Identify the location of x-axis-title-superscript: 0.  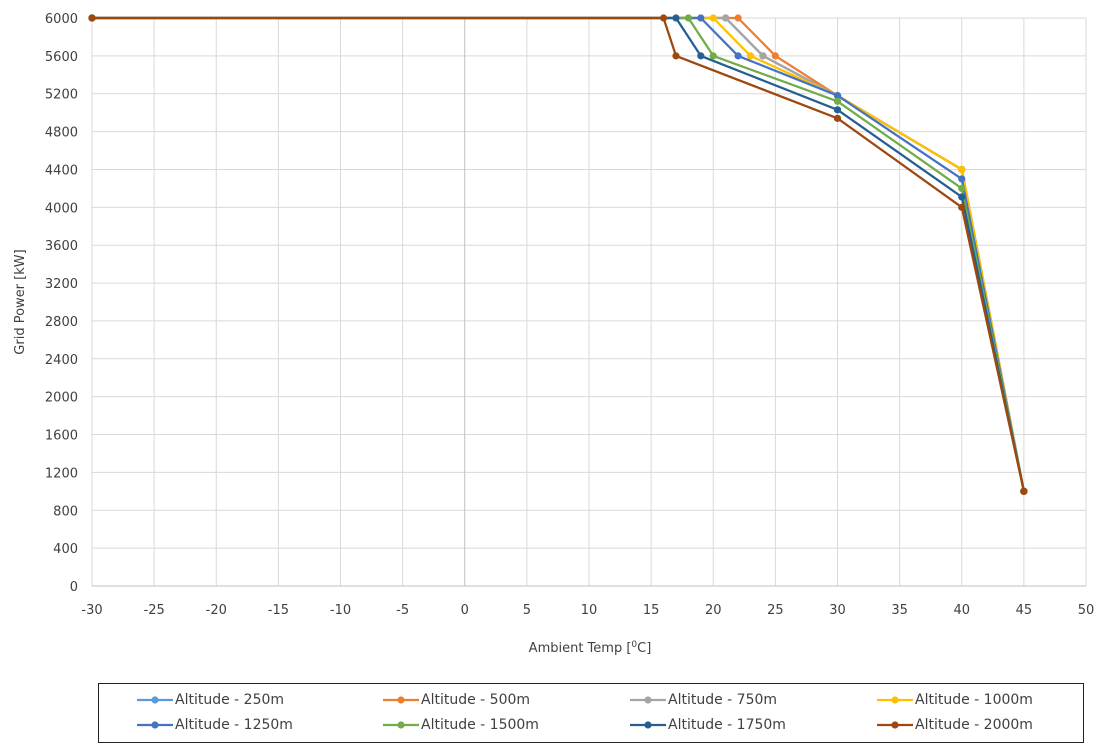
(634, 645).